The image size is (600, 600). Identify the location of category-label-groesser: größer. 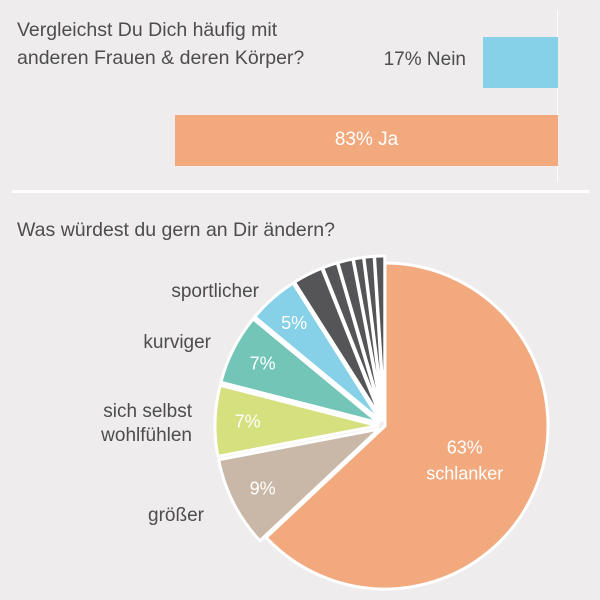
(176, 515).